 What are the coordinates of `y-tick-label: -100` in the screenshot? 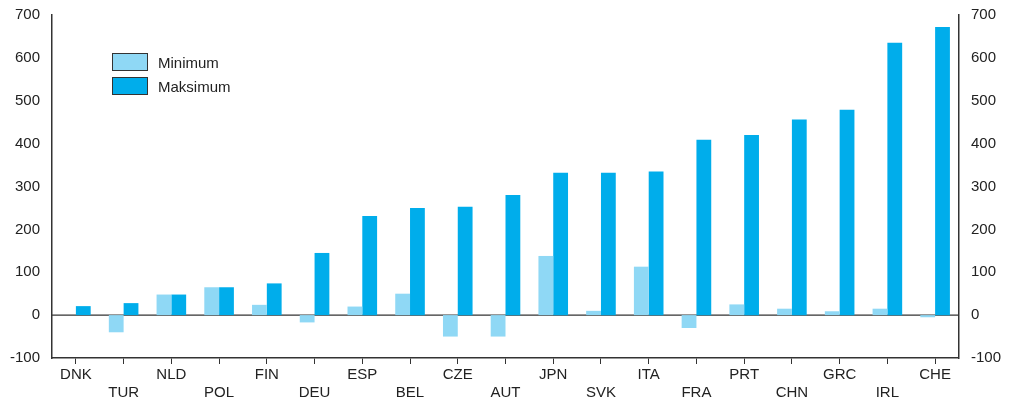 It's located at (25, 357).